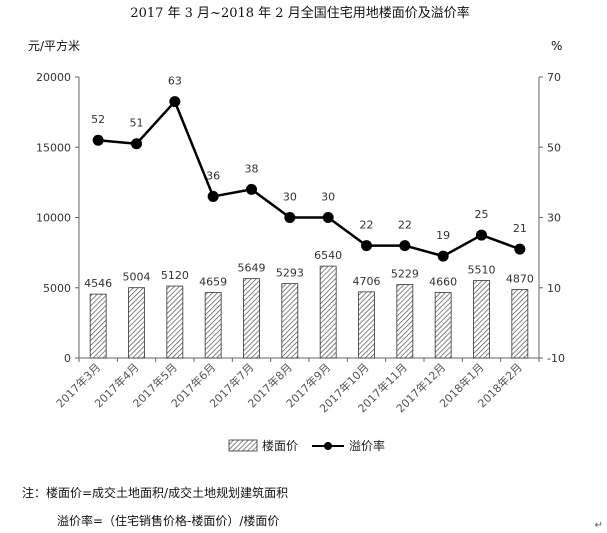  I want to click on legend-line-label: 溢价率, so click(367, 445).